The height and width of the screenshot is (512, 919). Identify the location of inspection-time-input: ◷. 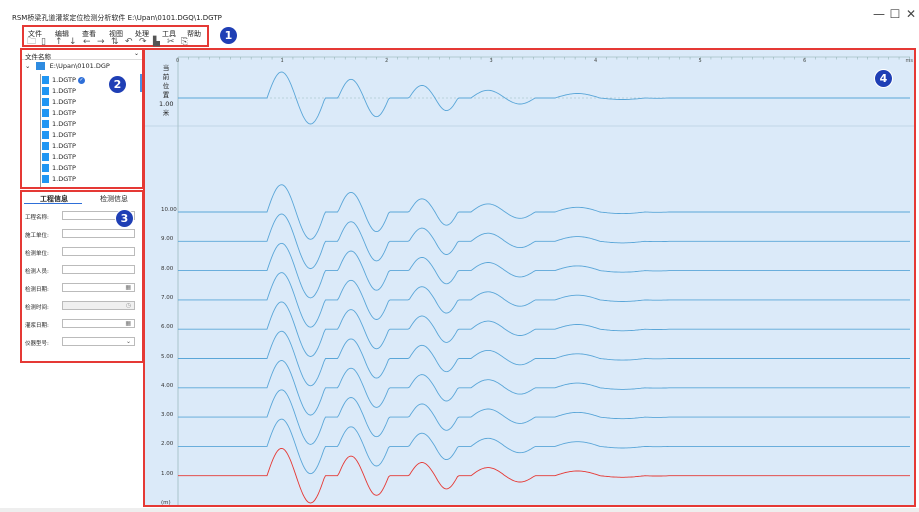
(98, 305).